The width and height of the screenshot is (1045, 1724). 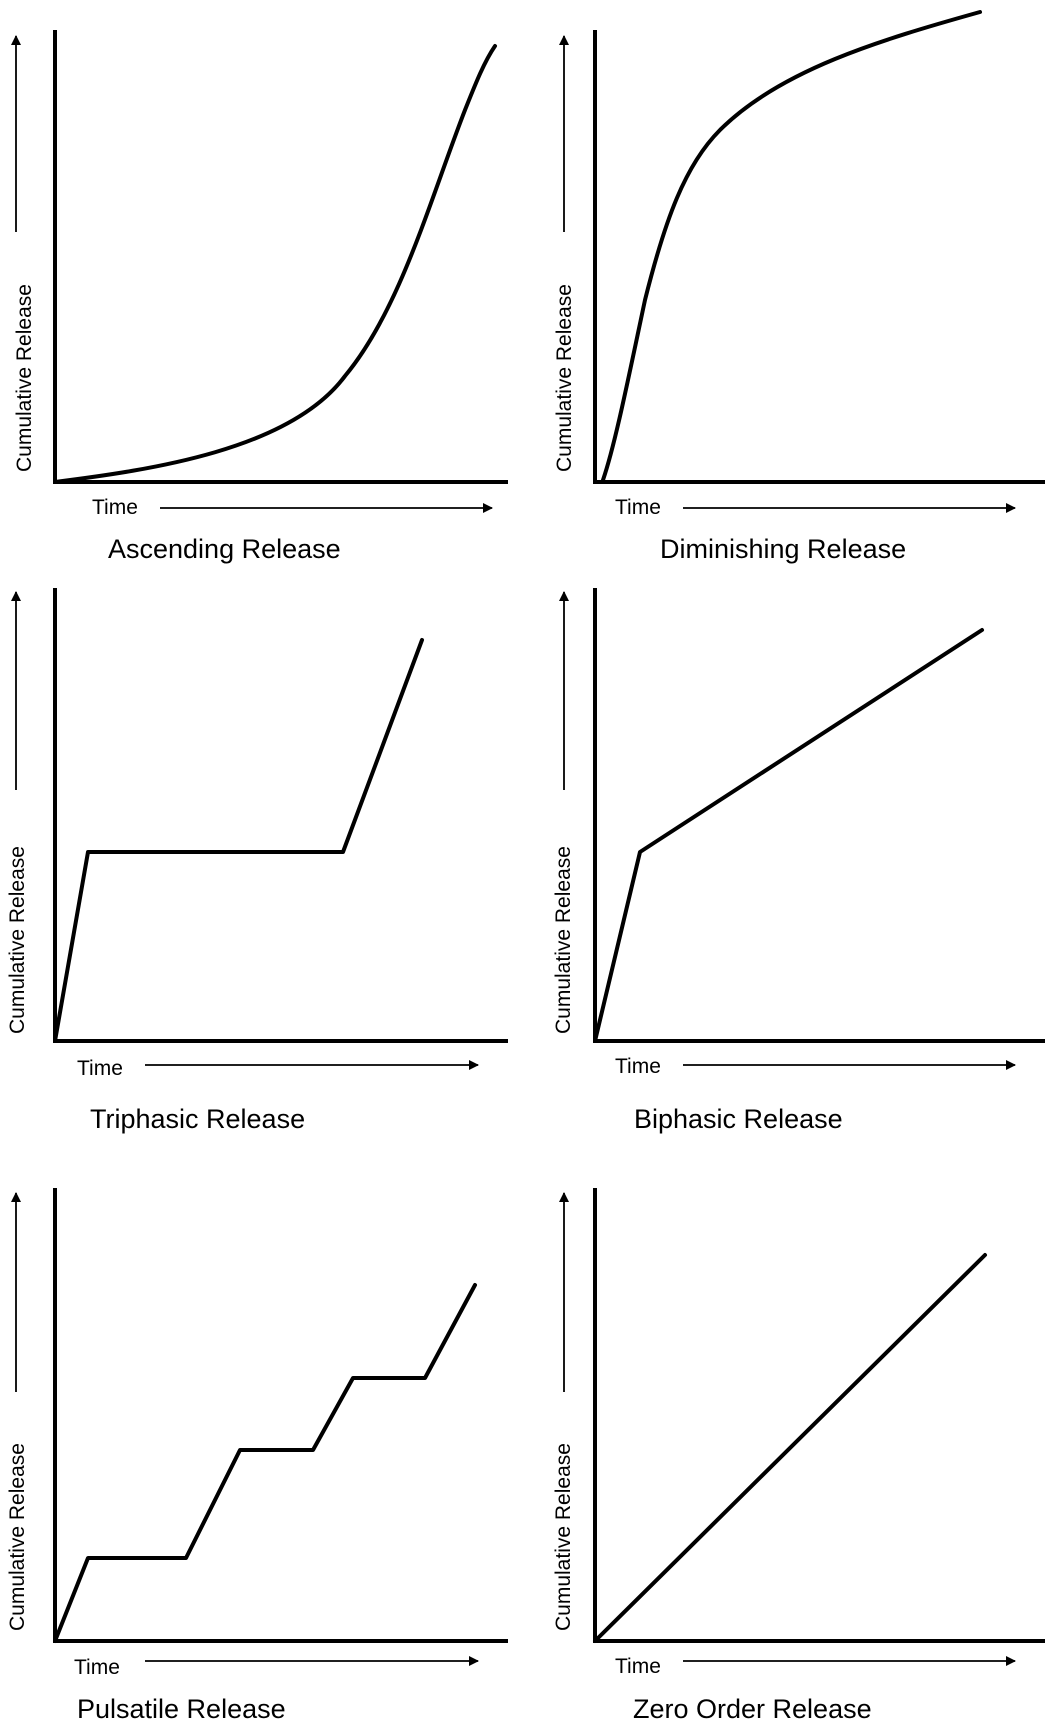 I want to click on panel-title: Pulsatile Release, so click(x=181, y=1709).